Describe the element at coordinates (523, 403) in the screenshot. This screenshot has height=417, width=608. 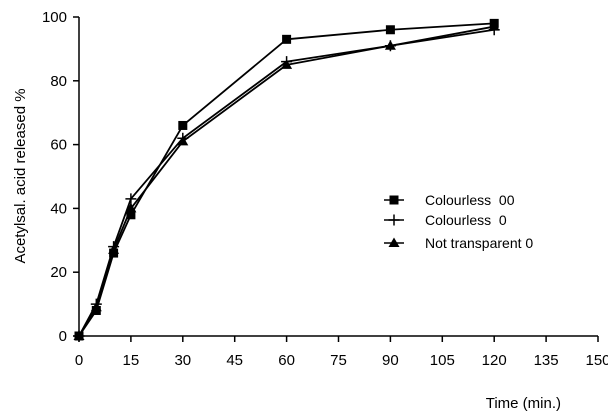
I see `x-axis-title: Time (min.)` at that location.